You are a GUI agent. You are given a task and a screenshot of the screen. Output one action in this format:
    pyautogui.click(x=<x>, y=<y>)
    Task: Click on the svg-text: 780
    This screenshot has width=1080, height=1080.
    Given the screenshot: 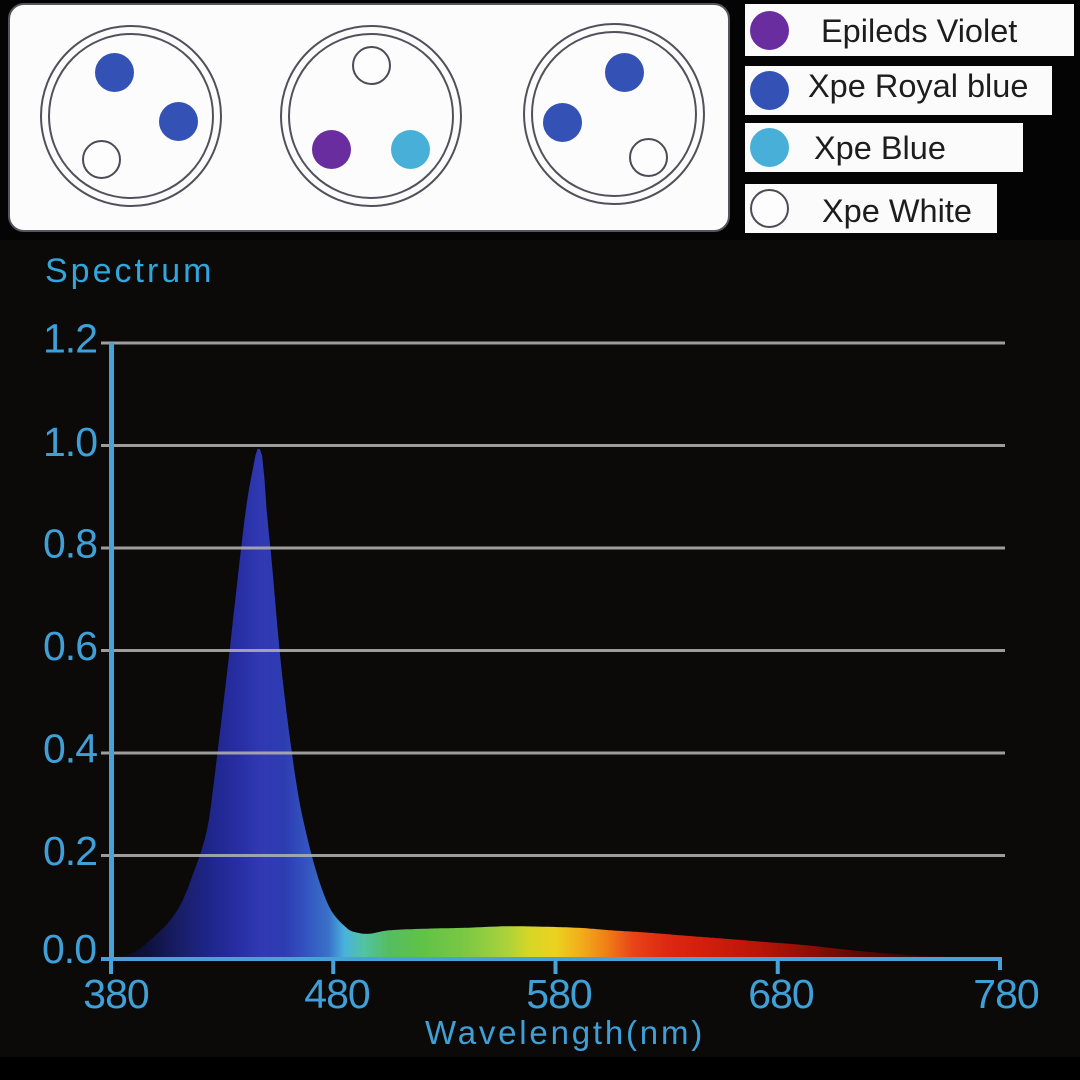 What is the action you would take?
    pyautogui.click(x=1006, y=994)
    